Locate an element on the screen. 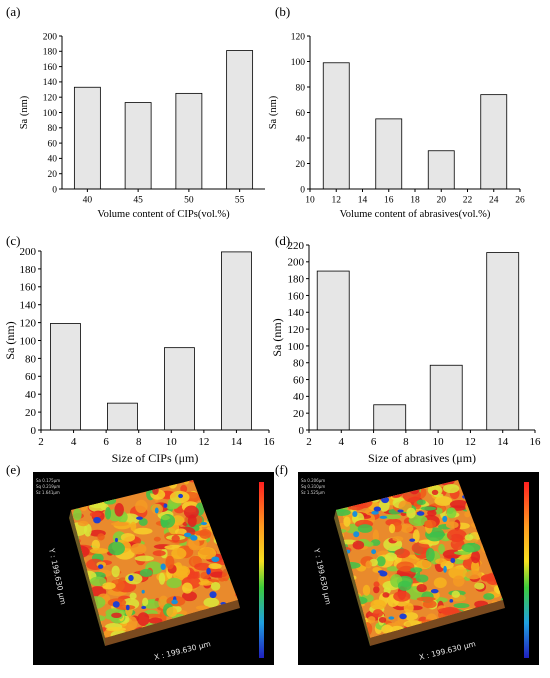 Image resolution: width=550 pixels, height=678 pixels. y-tick-label-d: 0 is located at coordinates (302, 431).